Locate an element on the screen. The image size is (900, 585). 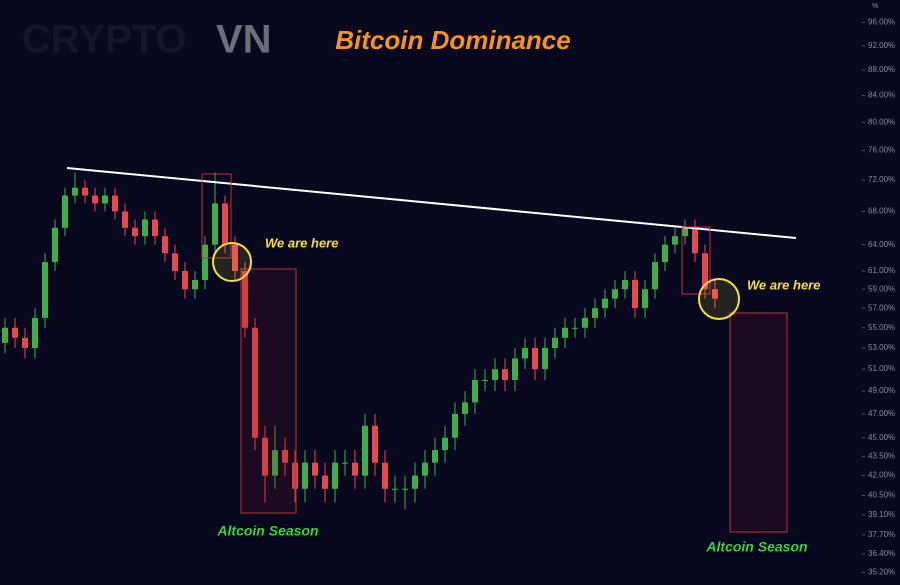
trend-line is located at coordinates (431, 203).